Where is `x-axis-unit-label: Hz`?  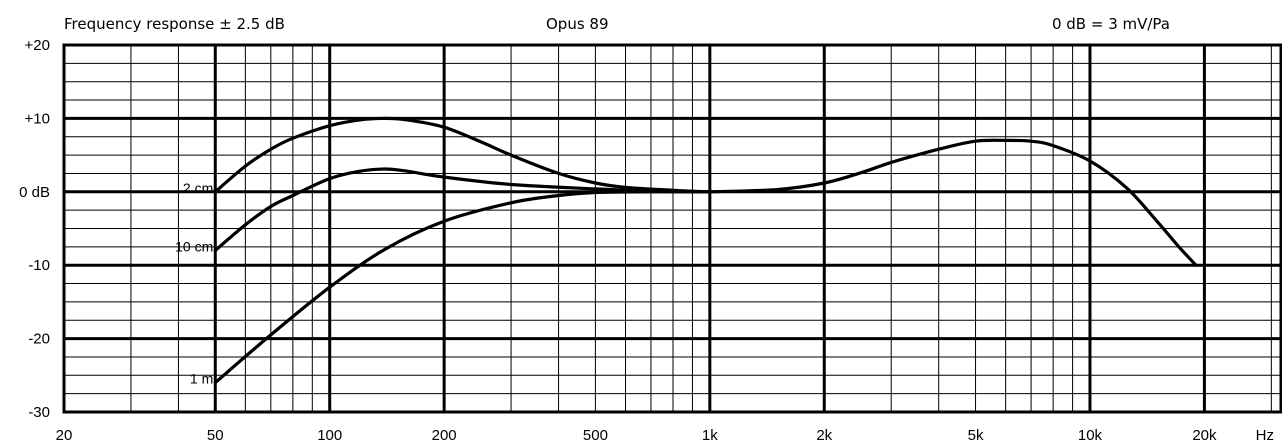 x-axis-unit-label: Hz is located at coordinates (1265, 435).